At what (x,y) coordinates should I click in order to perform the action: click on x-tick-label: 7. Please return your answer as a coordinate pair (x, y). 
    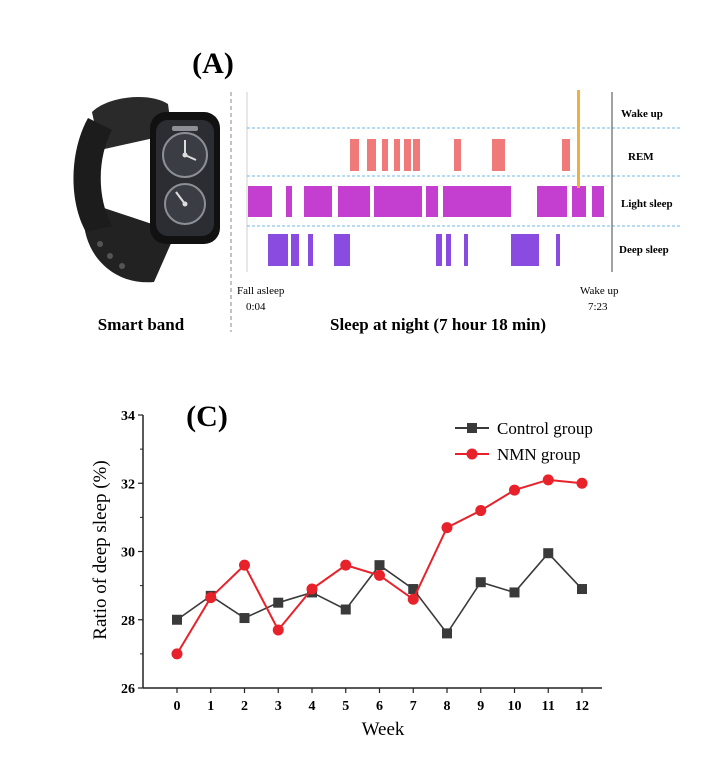
    Looking at the image, I should click on (413, 706).